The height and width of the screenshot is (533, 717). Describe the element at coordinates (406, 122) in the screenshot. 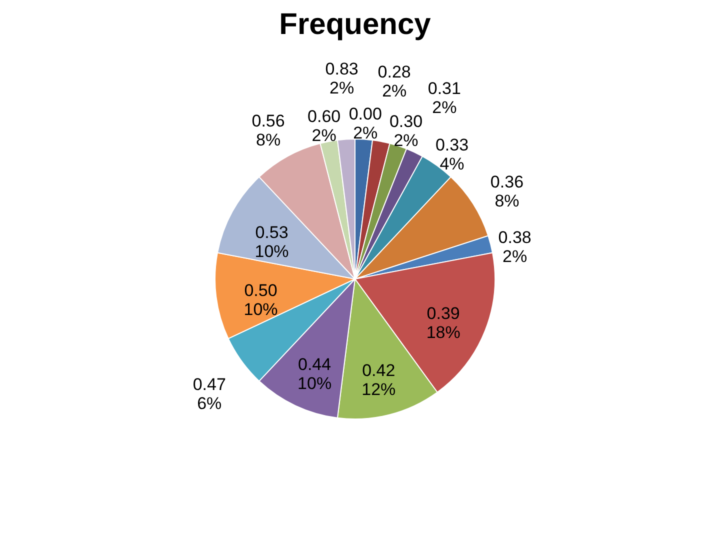

I see `slice-label: 0.30` at that location.